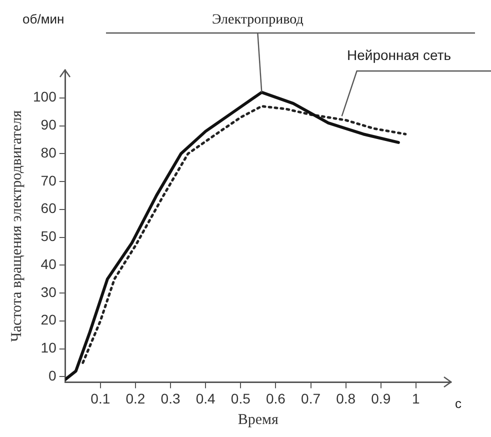 The height and width of the screenshot is (437, 491). What do you see at coordinates (48, 180) in the screenshot?
I see `y-tick-label: 70` at bounding box center [48, 180].